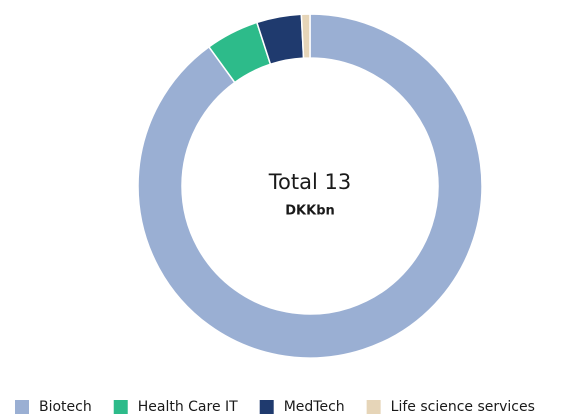 Image resolution: width=580 pixels, height=417 pixels. What do you see at coordinates (188, 407) in the screenshot?
I see `legend-label: Health Care IT` at bounding box center [188, 407].